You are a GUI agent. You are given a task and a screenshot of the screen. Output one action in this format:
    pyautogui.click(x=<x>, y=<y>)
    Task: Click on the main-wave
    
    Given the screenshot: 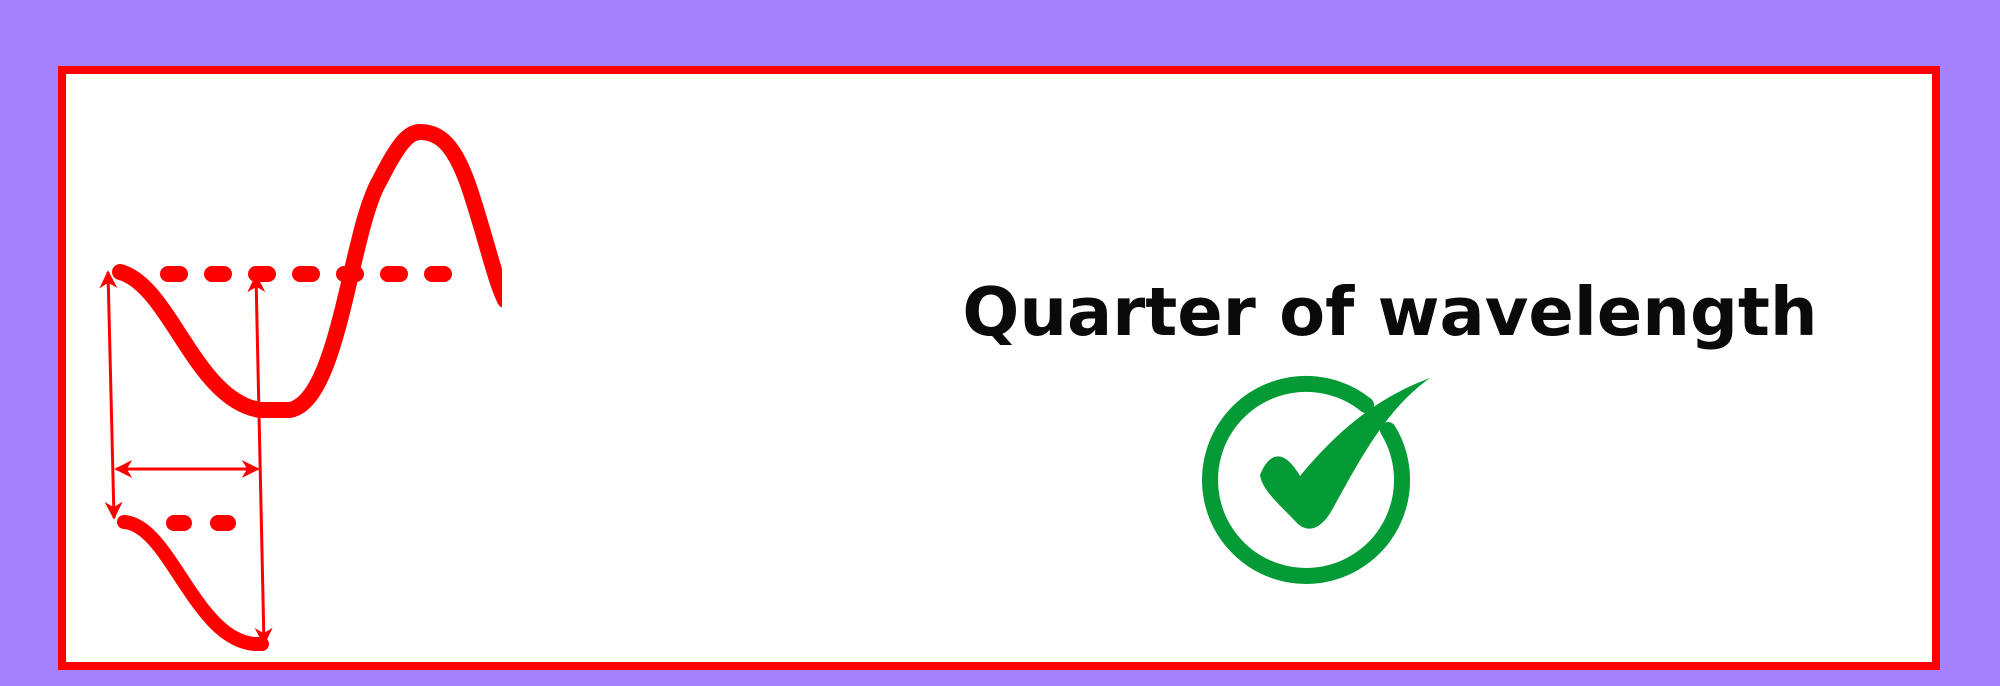 What is the action you would take?
    pyautogui.click(x=307, y=270)
    